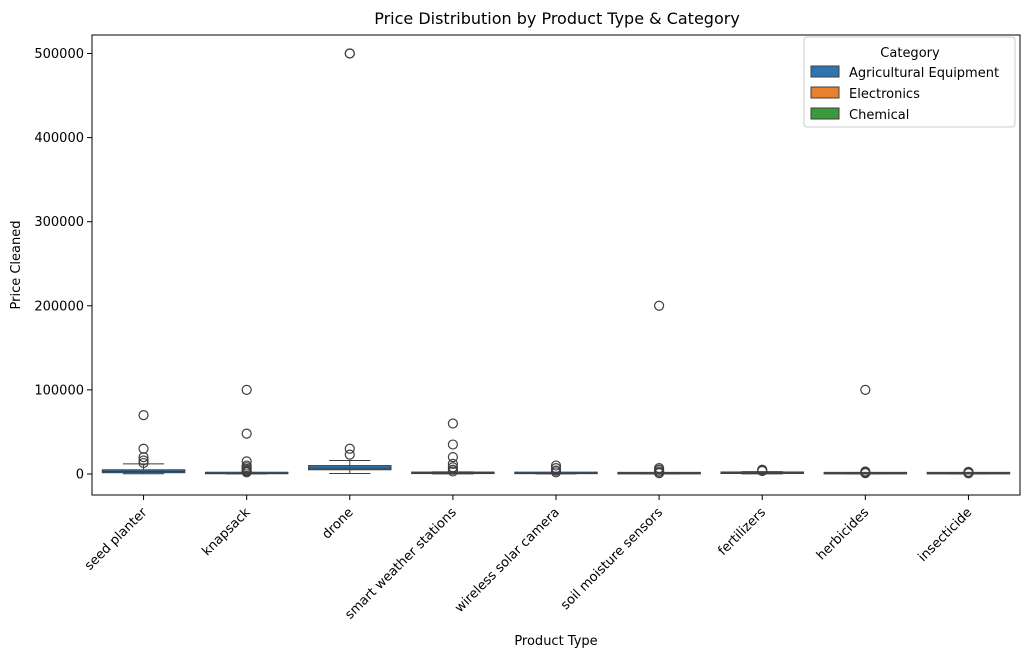 The height and width of the screenshot is (657, 1031). I want to click on y-tick-label: 400000, so click(59, 138).